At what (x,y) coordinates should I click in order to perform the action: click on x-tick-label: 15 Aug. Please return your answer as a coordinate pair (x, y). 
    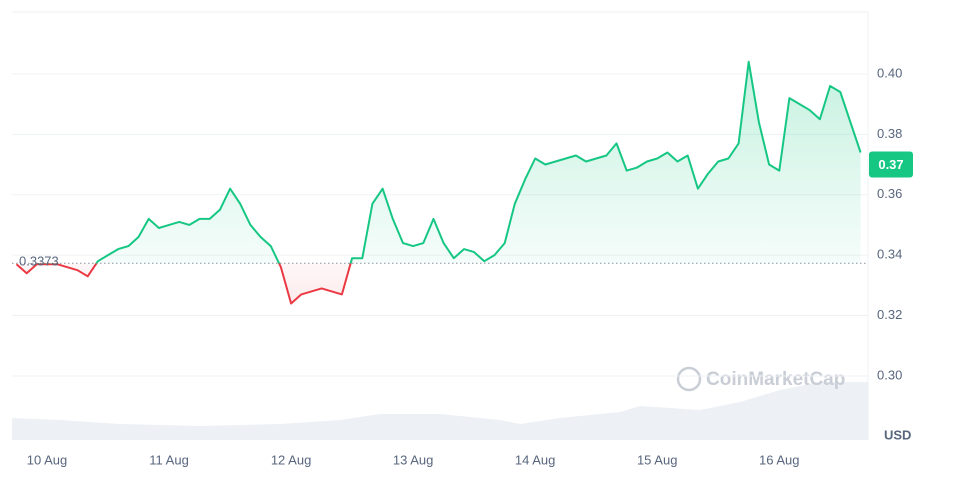
    Looking at the image, I should click on (657, 459).